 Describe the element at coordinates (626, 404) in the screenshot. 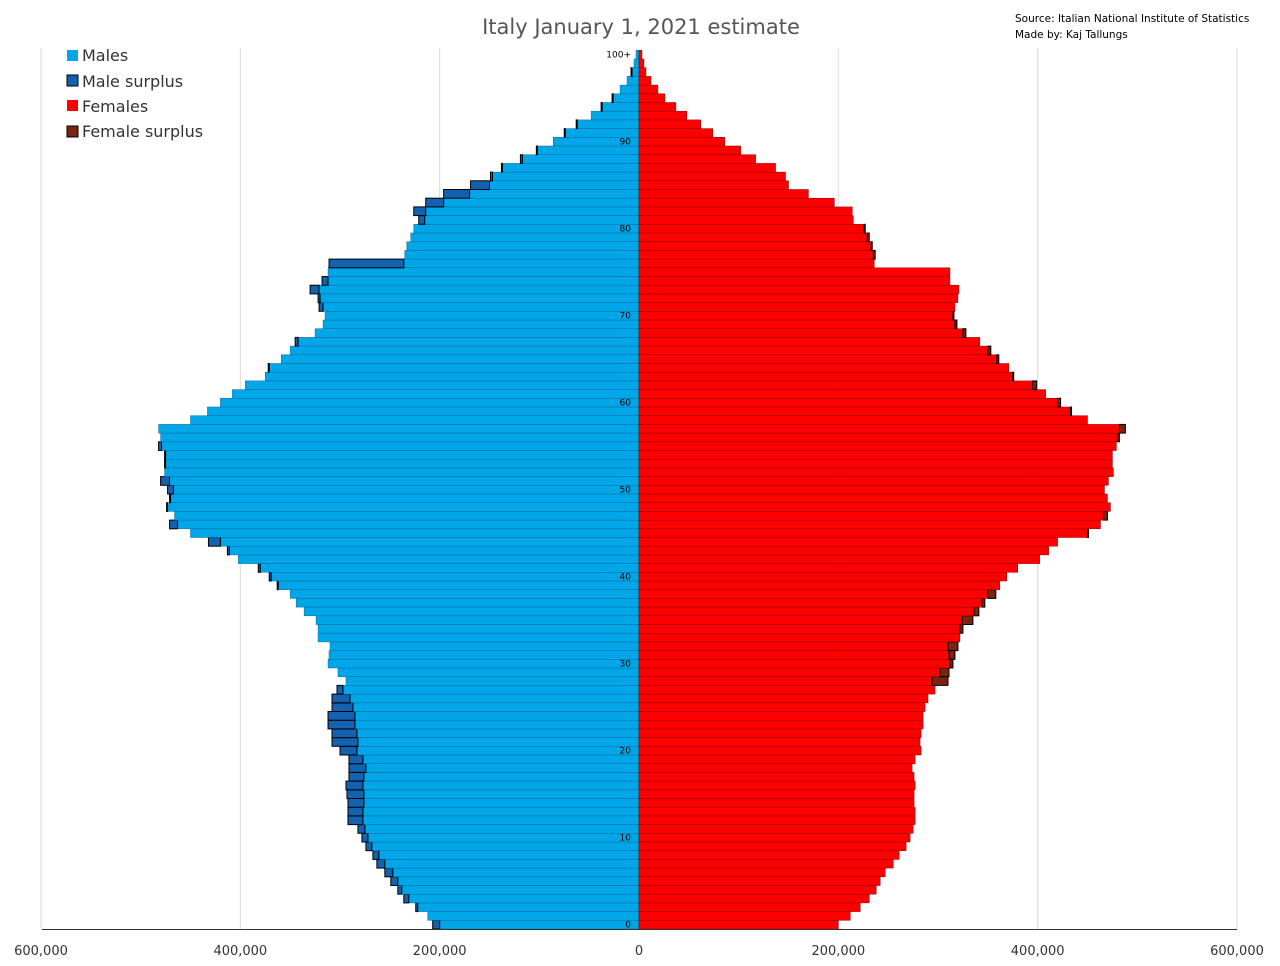

I see `age-tick-label: 60` at that location.